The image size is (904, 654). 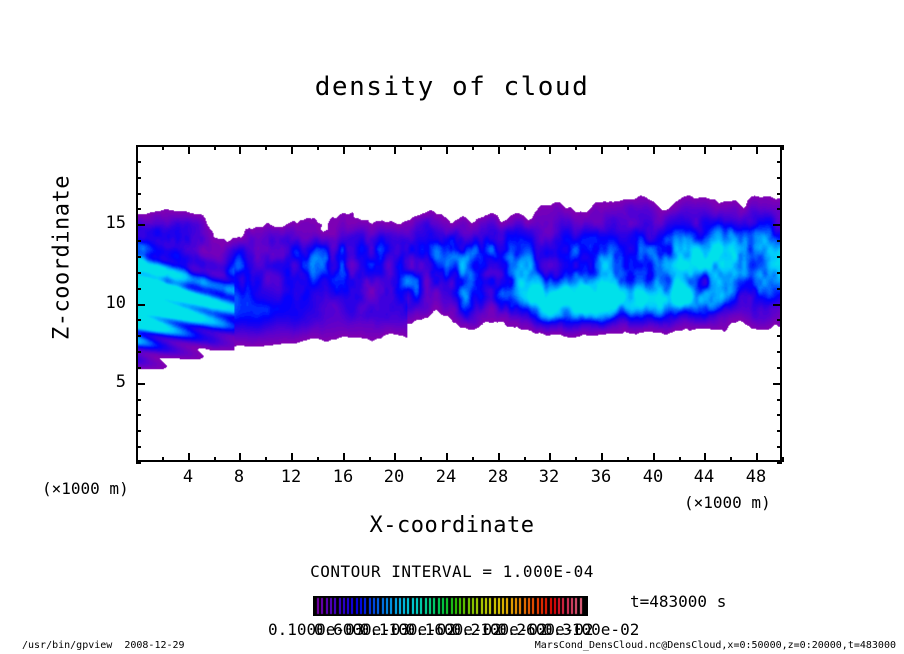 What do you see at coordinates (452, 571) in the screenshot?
I see `contour-interval-label: CONTOUR INTERVAL = 1.000E-04` at bounding box center [452, 571].